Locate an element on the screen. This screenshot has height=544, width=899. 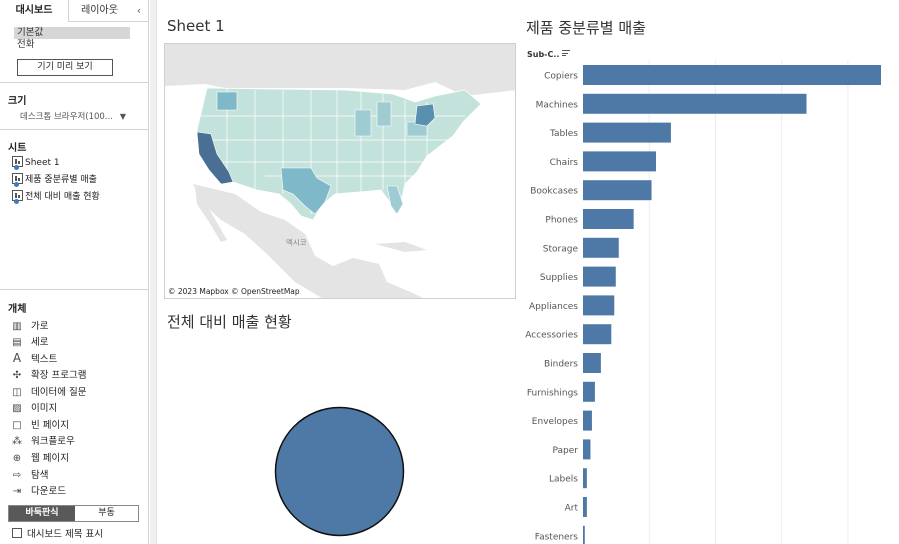
sheet-item-sheet1: Sheet 1 is located at coordinates (36, 163).